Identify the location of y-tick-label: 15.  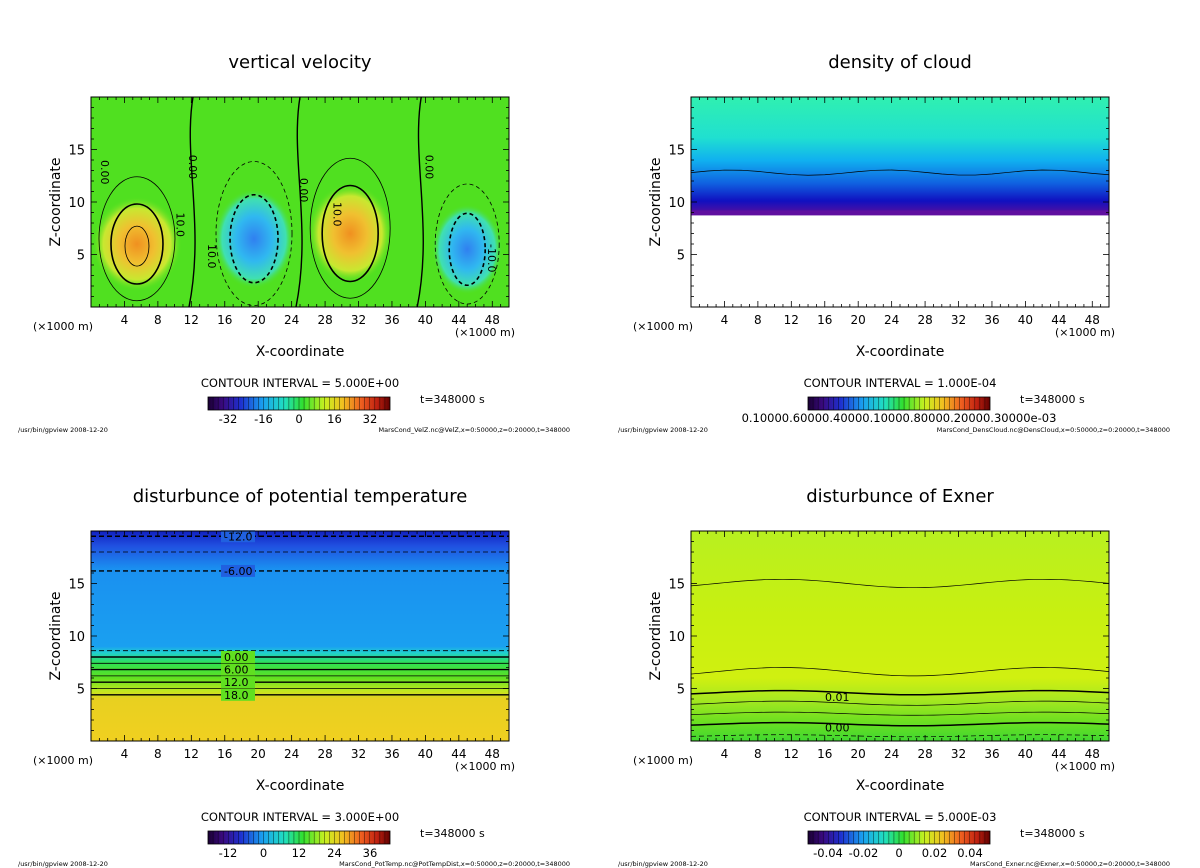
(676, 151).